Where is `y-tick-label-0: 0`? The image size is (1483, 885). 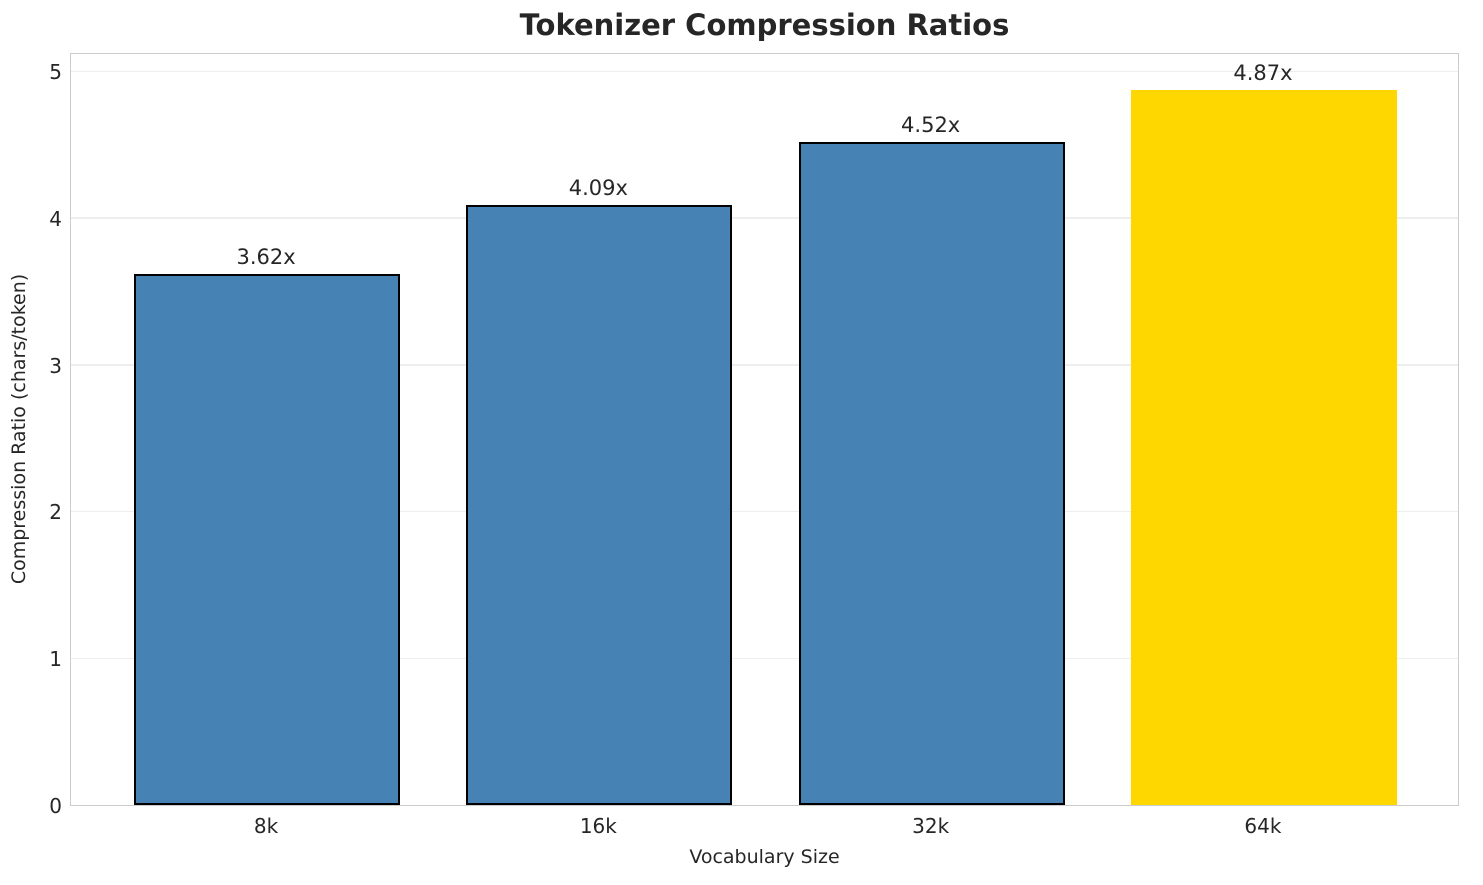 y-tick-label-0: 0 is located at coordinates (55, 806).